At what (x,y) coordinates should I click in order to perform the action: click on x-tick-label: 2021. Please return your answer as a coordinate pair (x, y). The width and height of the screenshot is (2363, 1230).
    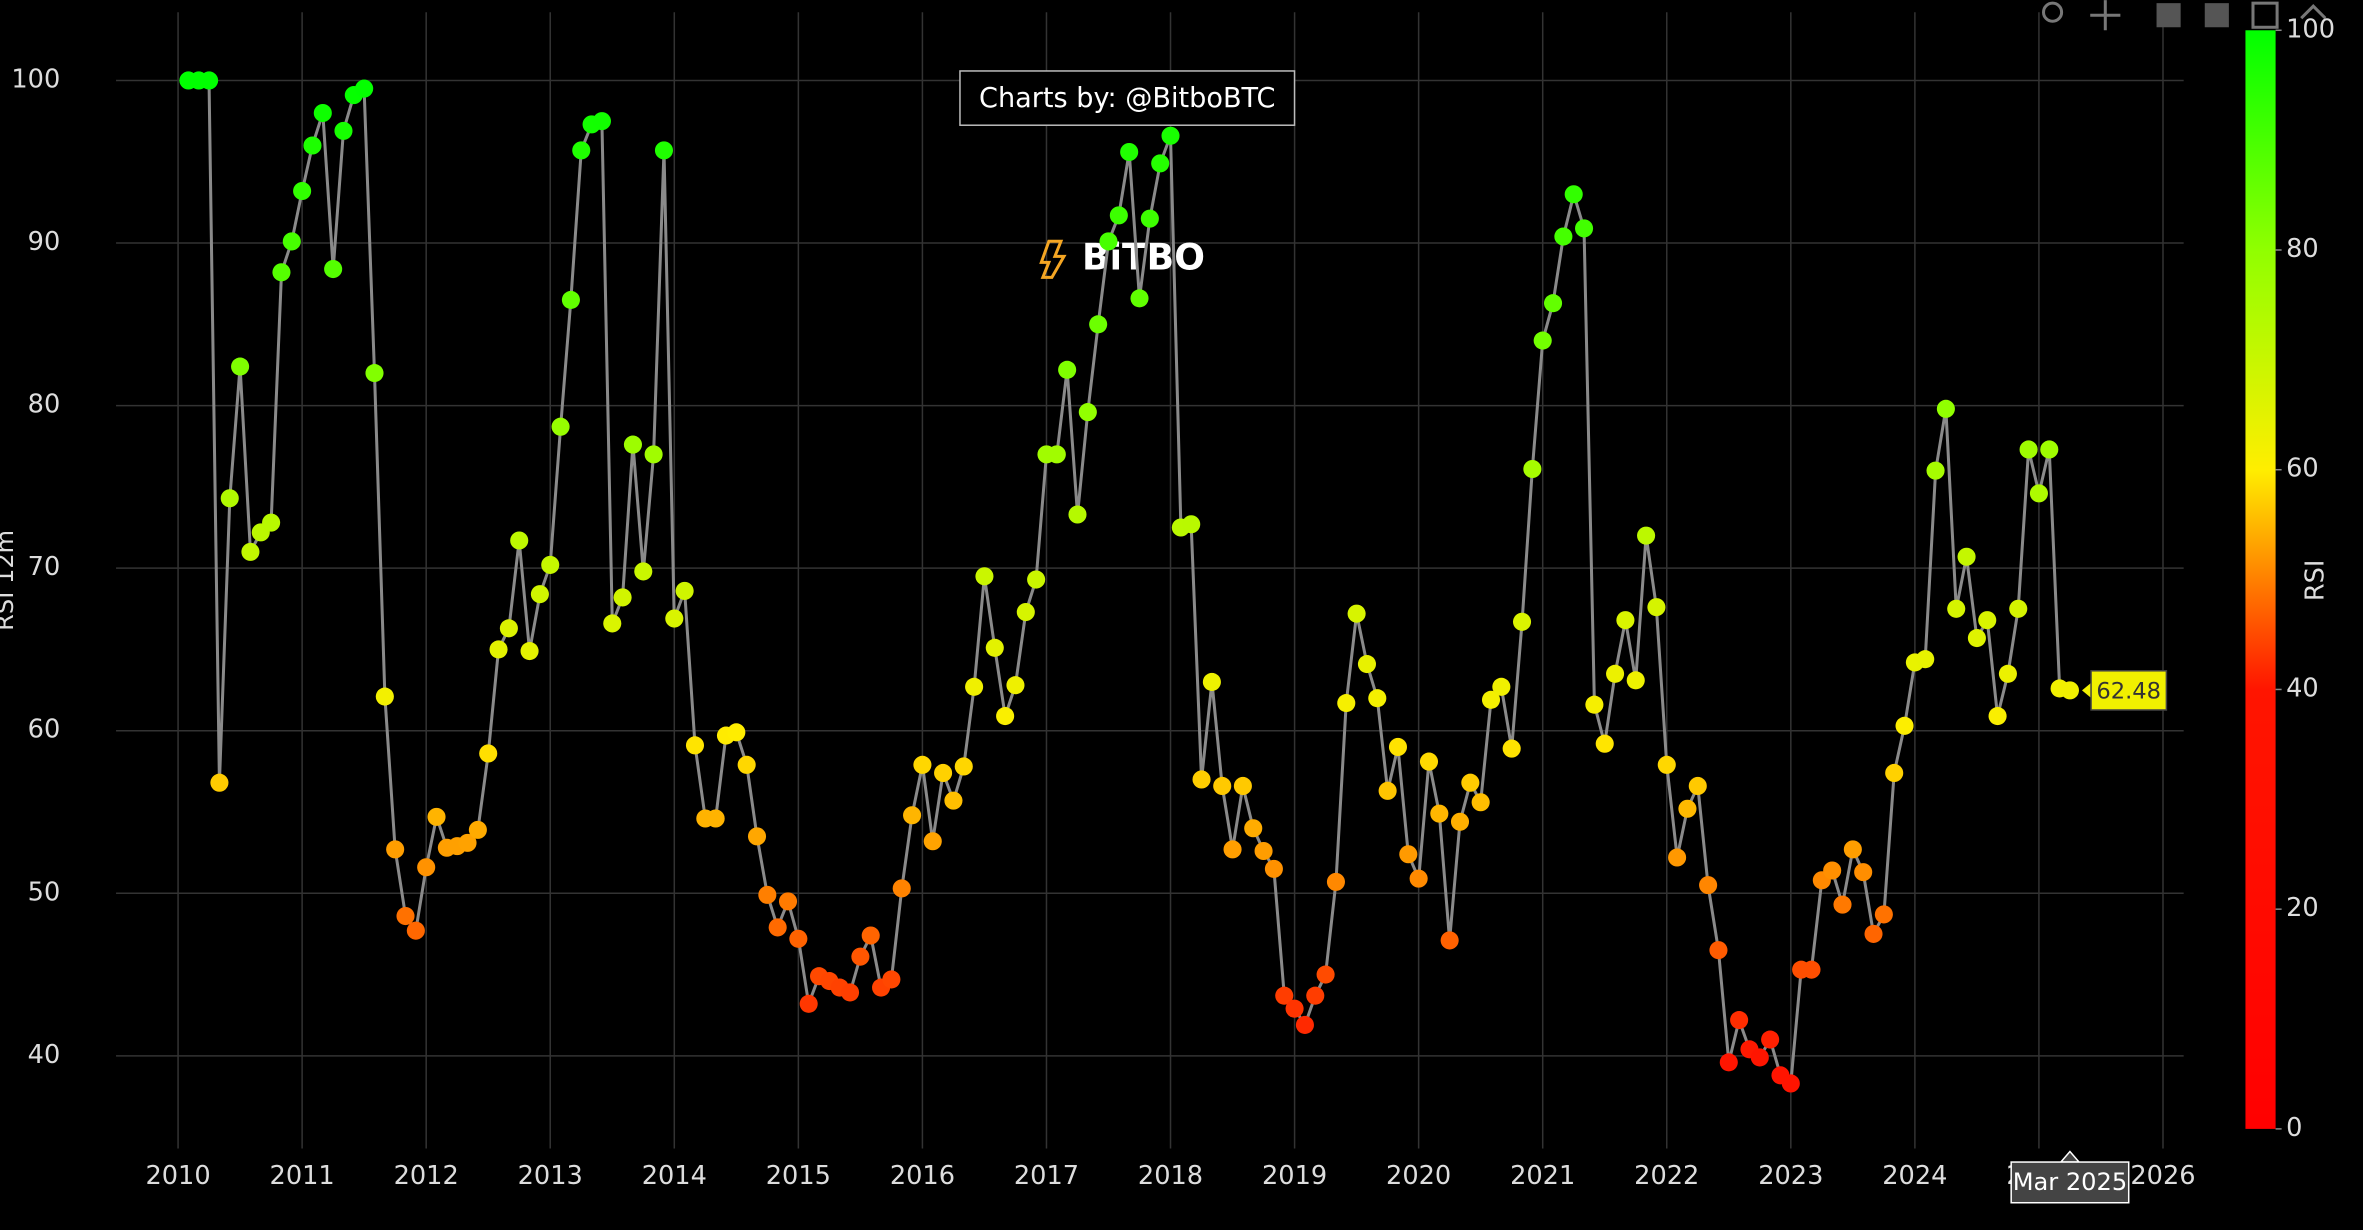
    Looking at the image, I should click on (1542, 1176).